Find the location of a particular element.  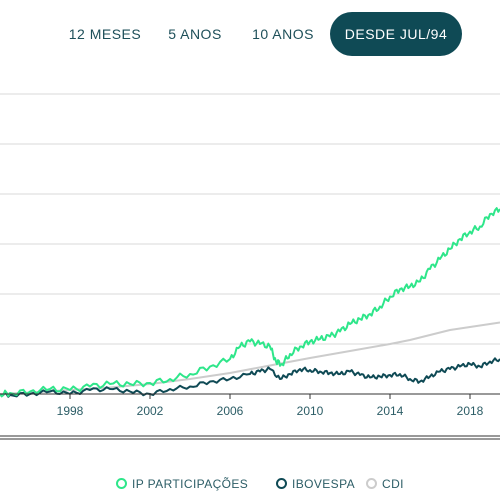

period-tabs: 12 MESES 5 ANOS 10 ANOS DESDE JUL/94 is located at coordinates (250, 35).